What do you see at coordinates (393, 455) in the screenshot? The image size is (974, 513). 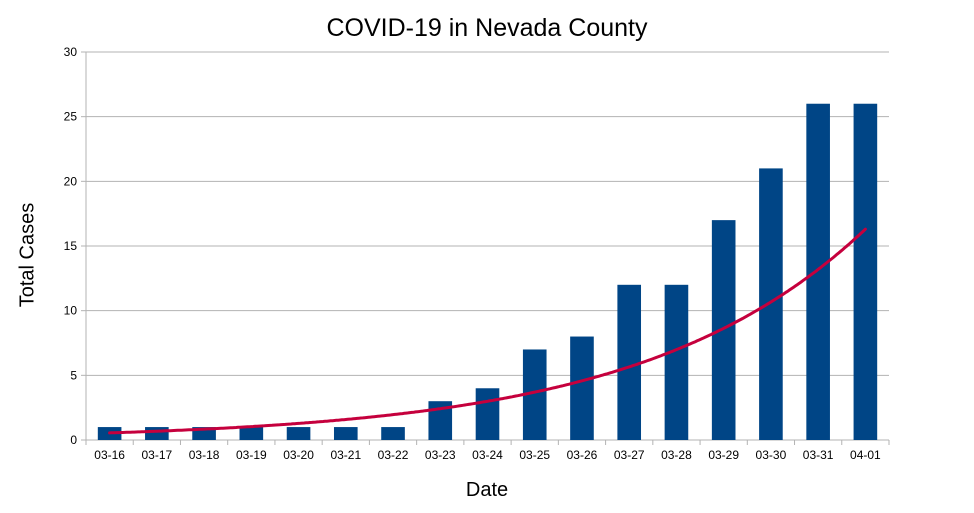 I see `x-tick-label: 03-22` at bounding box center [393, 455].